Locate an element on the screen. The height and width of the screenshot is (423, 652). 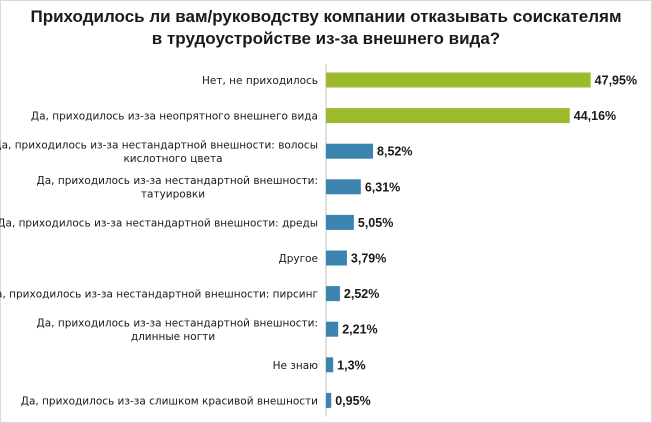
category-label-2-line-1: кислотного цвета is located at coordinates (172, 159).